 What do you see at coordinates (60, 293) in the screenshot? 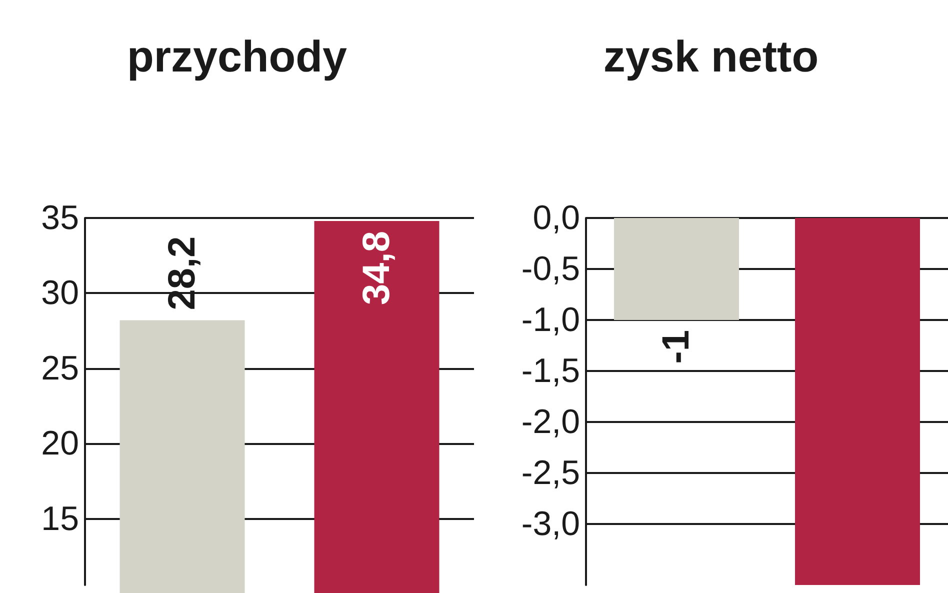
I see `y-tick-label: 30` at bounding box center [60, 293].